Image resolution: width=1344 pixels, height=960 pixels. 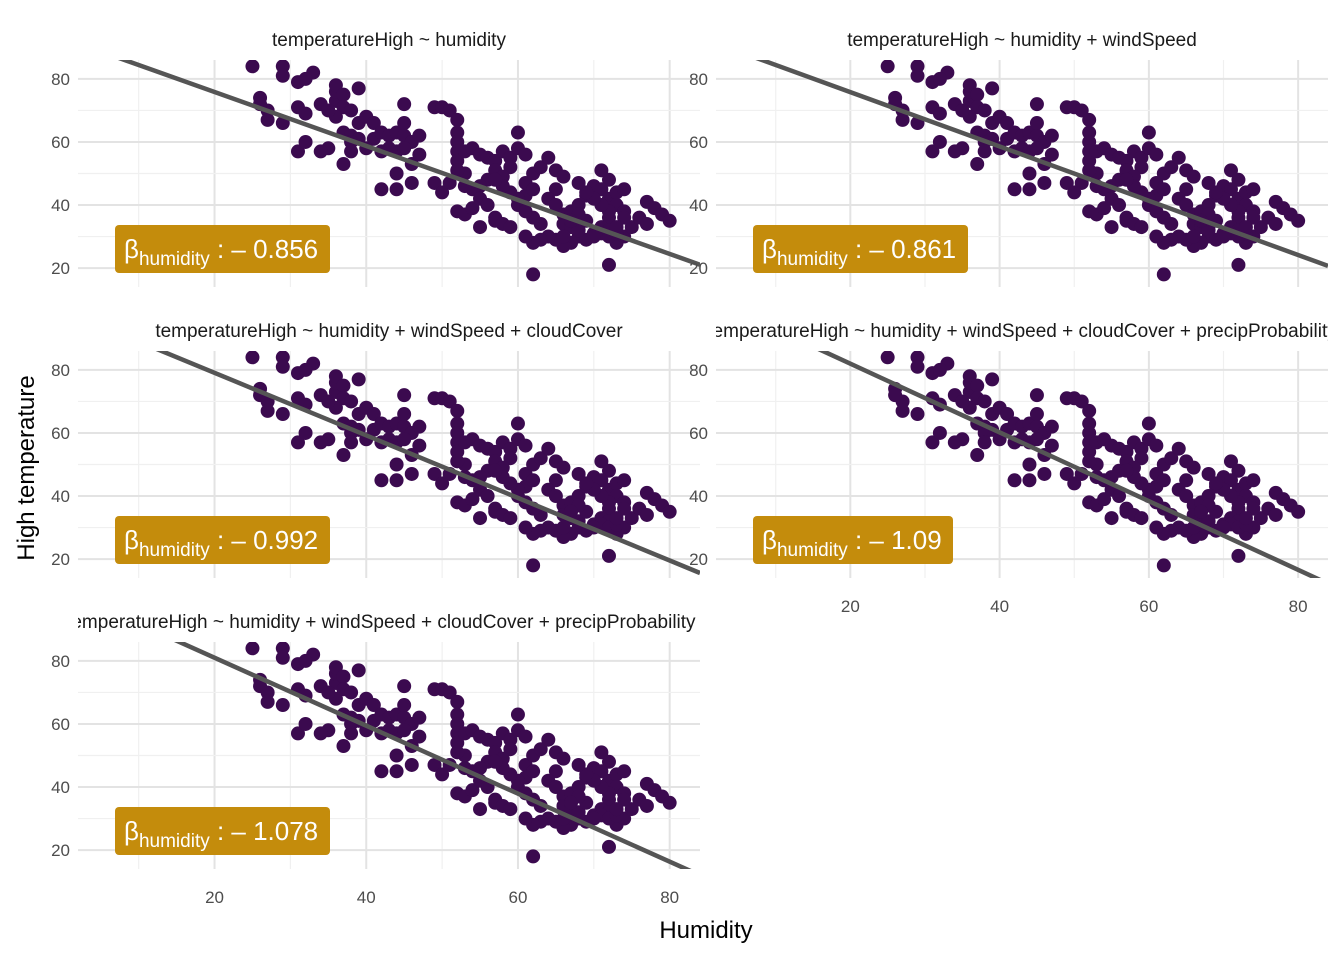 What do you see at coordinates (852, 543) in the screenshot?
I see `badge-label: βhumidity : – 1.09` at bounding box center [852, 543].